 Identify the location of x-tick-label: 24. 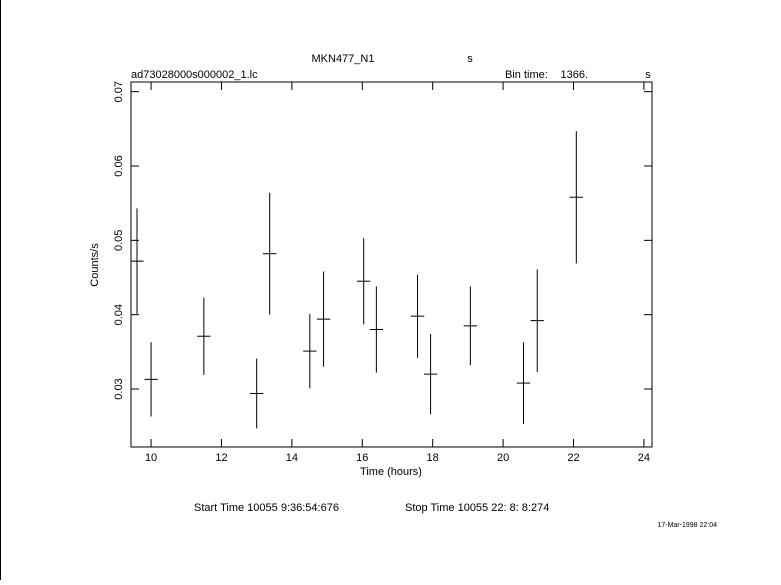
(644, 458).